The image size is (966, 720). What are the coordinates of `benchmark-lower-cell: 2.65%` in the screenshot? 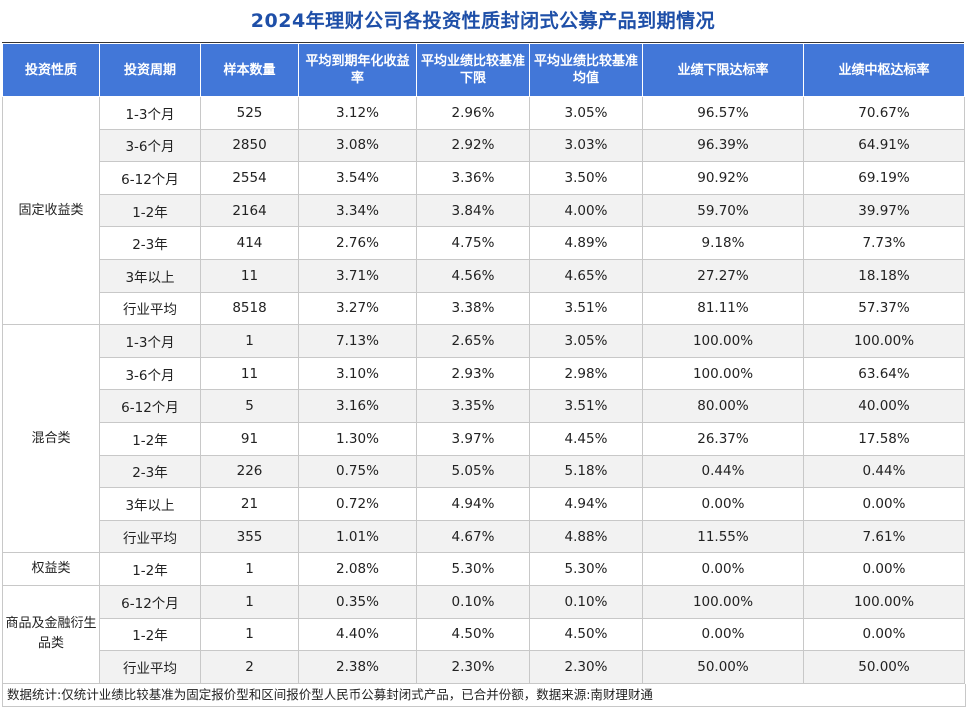 It's located at (473, 341).